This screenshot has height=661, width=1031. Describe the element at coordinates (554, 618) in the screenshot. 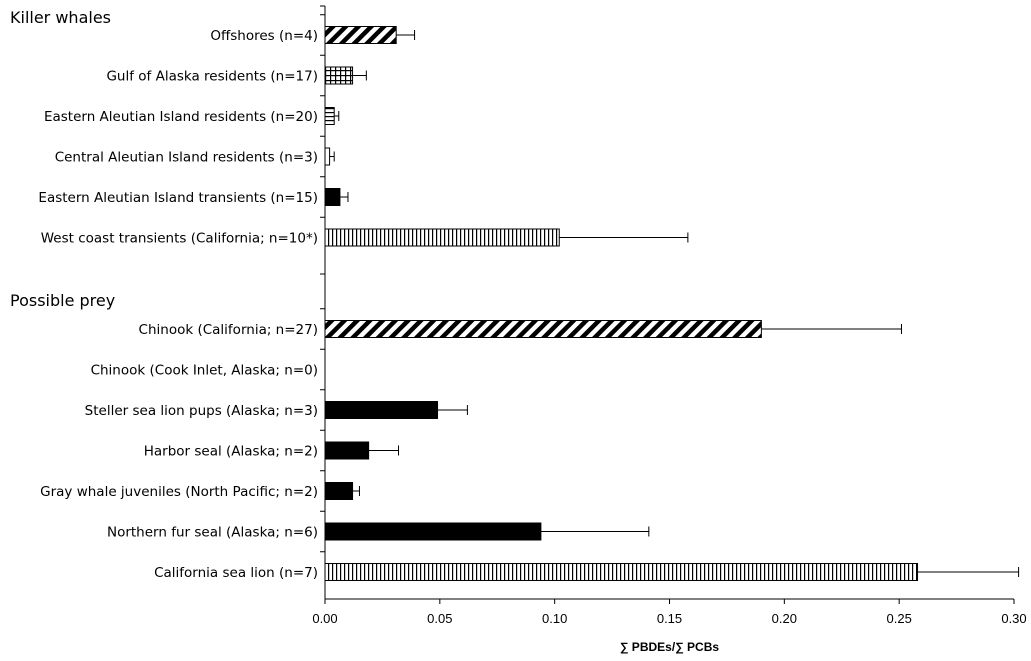

I see `x-tick-label: 0.10` at that location.